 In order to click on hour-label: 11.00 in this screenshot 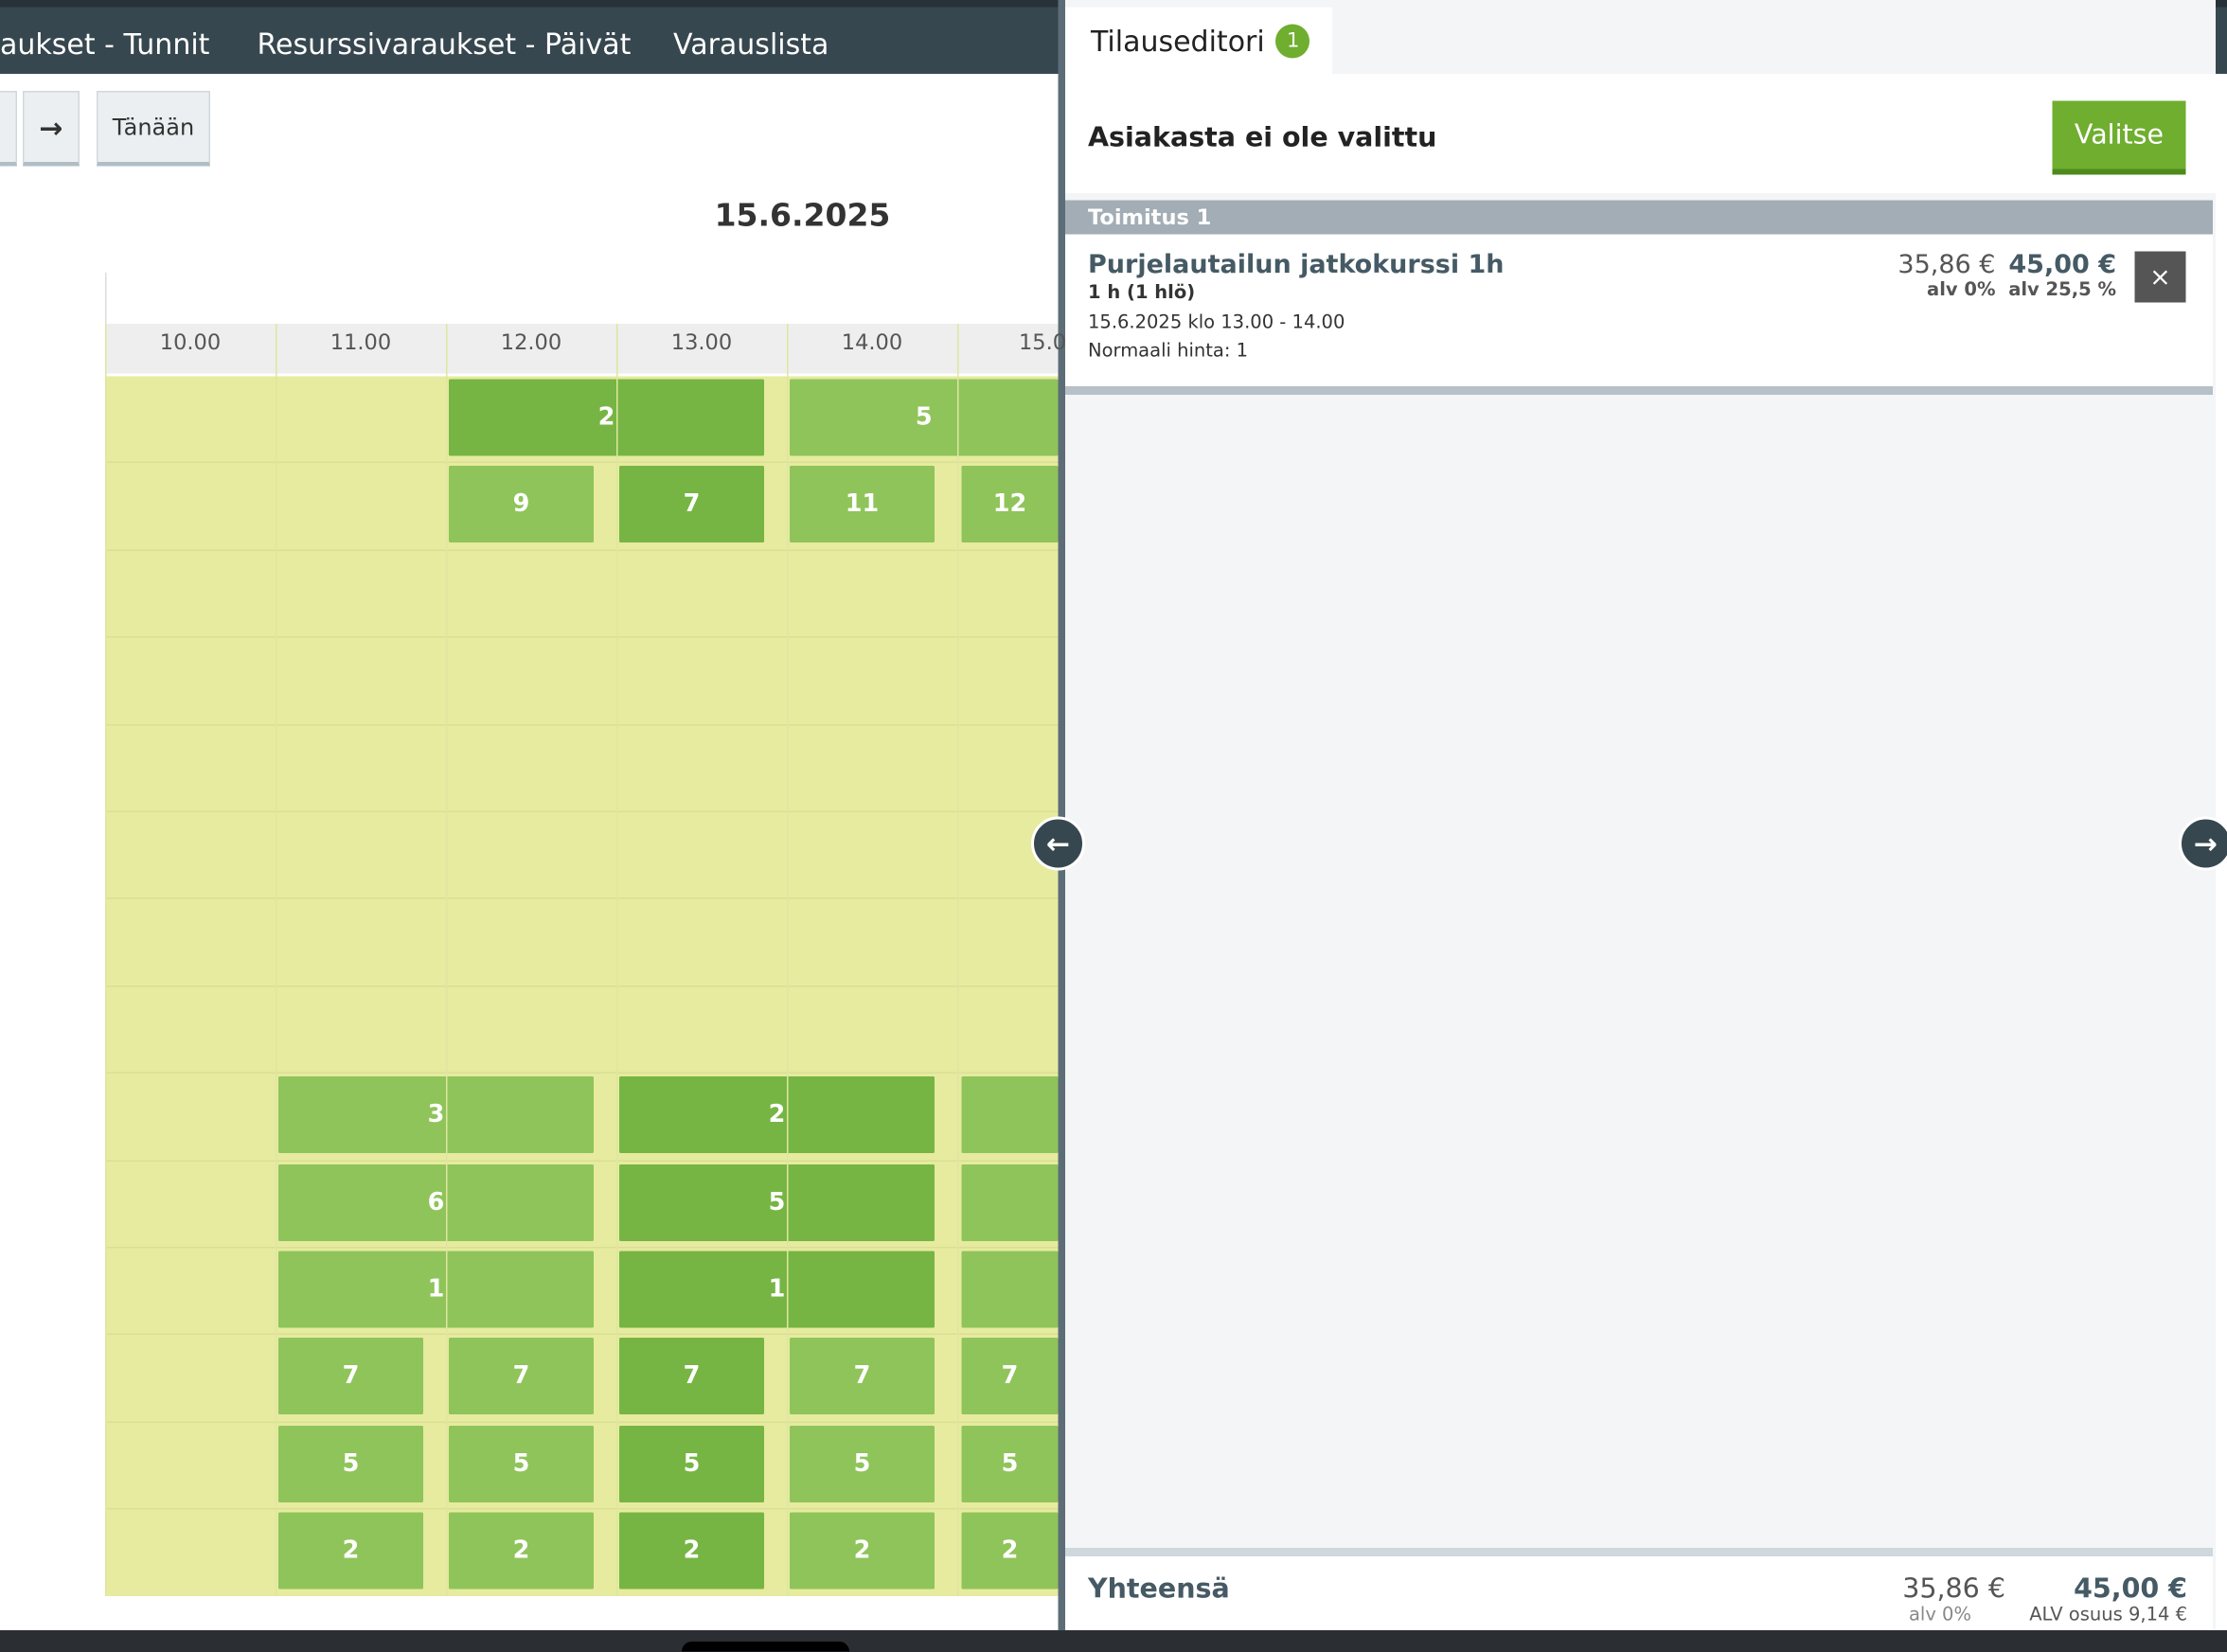, I will do `click(361, 342)`.